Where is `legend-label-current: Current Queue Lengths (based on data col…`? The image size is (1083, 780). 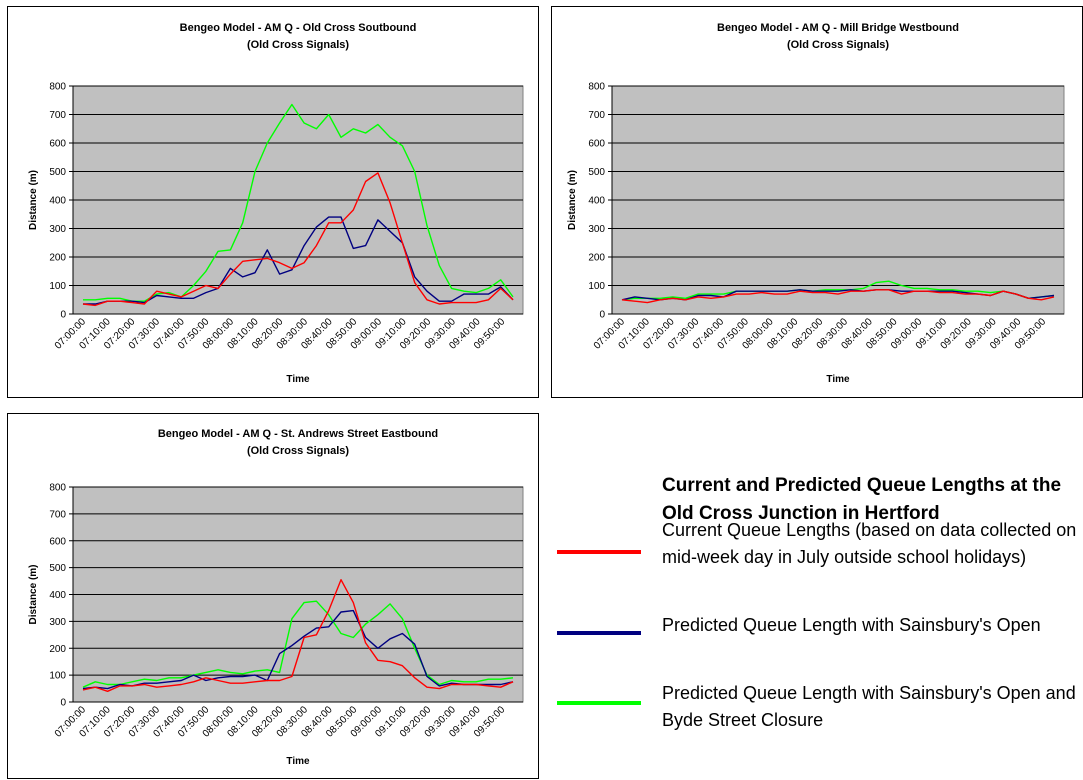 legend-label-current: Current Queue Lengths (based on data col… is located at coordinates (869, 543).